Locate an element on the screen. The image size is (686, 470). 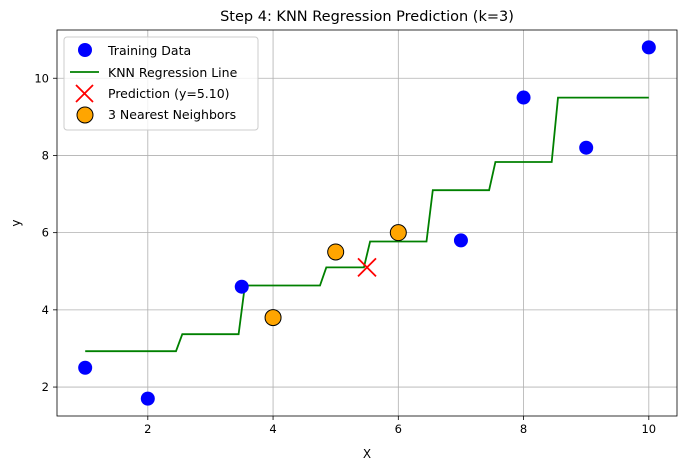
prediction-marker is located at coordinates (367, 267).